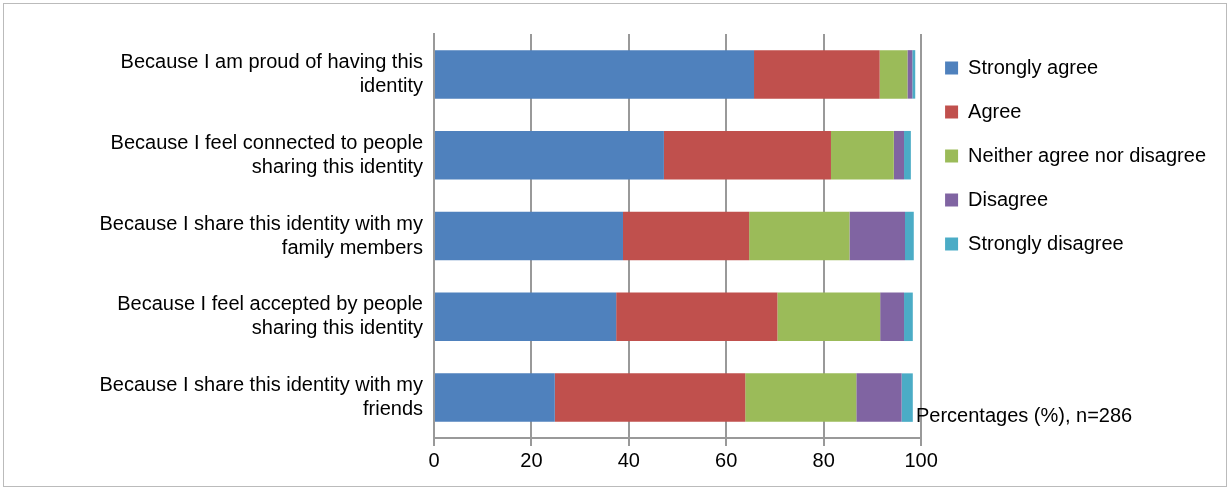 This screenshot has width=1230, height=490. What do you see at coordinates (1024, 415) in the screenshot?
I see `annotation: Percentages (%), n=286` at bounding box center [1024, 415].